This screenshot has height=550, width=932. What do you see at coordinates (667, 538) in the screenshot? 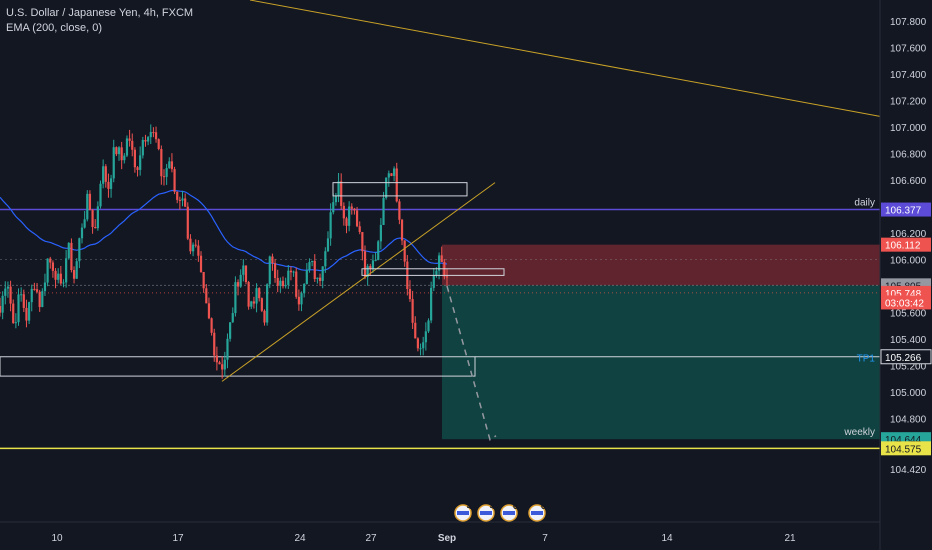
I see `time-tick-label: 14` at bounding box center [667, 538].